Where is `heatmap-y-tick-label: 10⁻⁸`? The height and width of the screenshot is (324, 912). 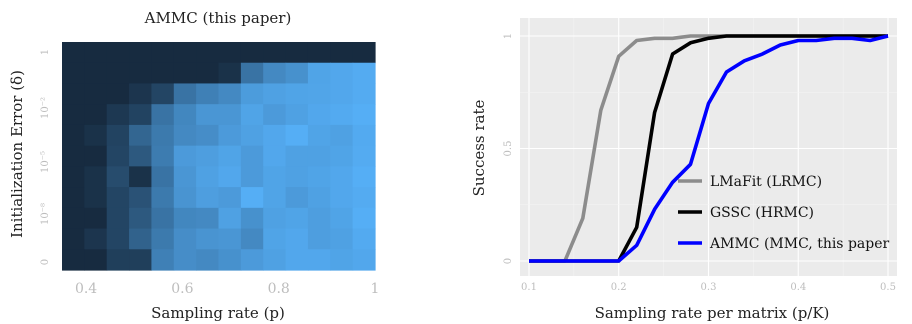
heatmap-y-tick-label: 10⁻⁸ is located at coordinates (45, 214).